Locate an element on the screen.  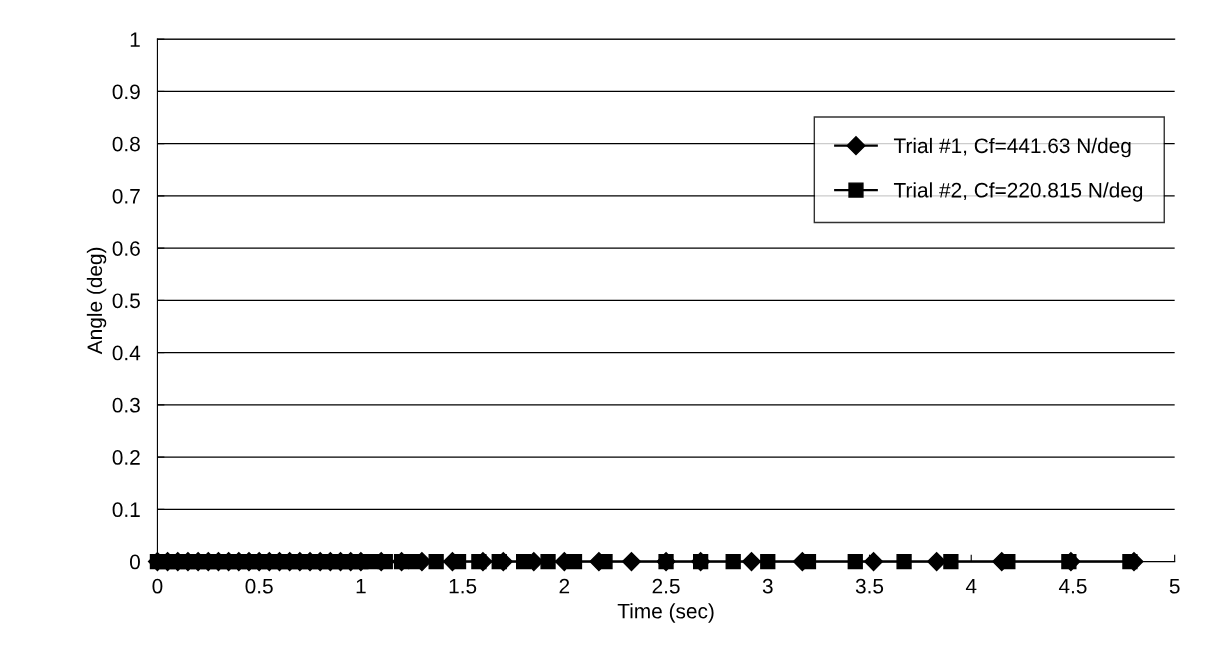
y-tick-label: 0.2 is located at coordinates (126, 457).